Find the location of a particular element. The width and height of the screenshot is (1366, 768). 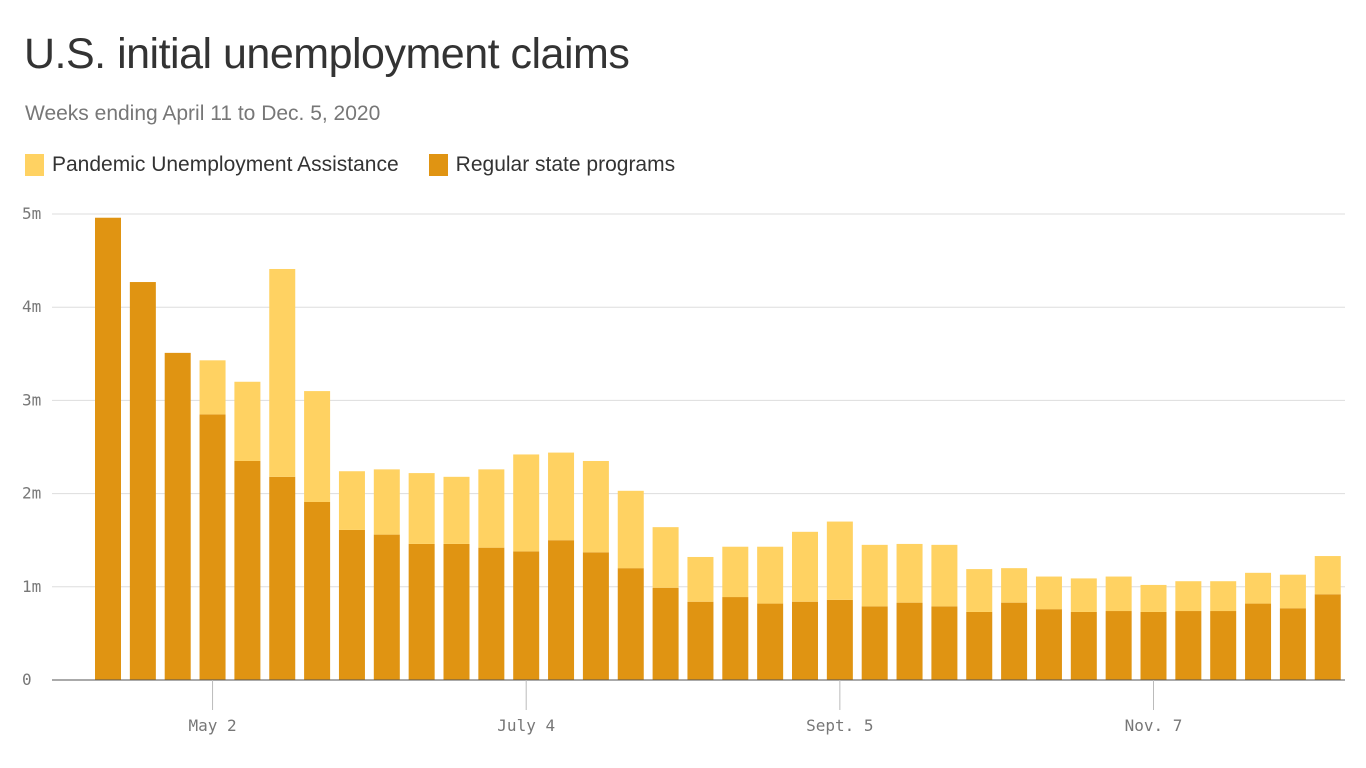

legend-swatch-pua is located at coordinates (34, 165).